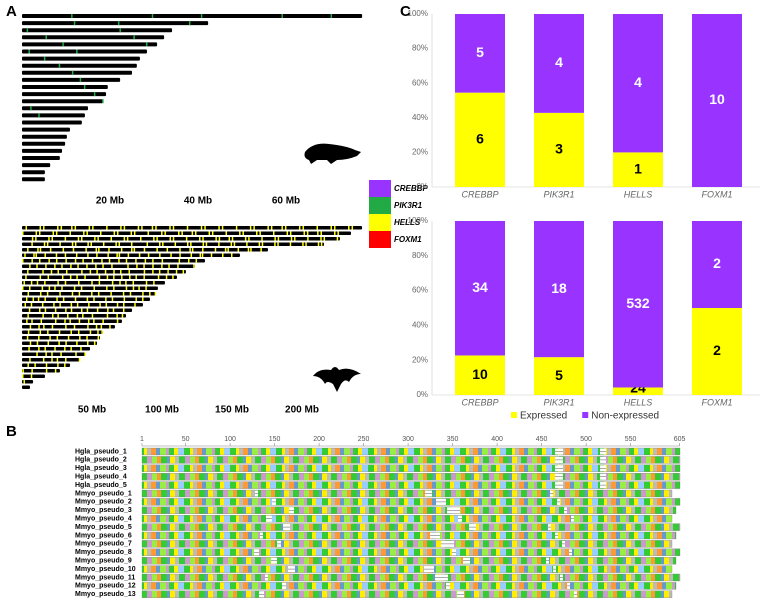  I want to click on y-tick-label: 0%, so click(422, 394).